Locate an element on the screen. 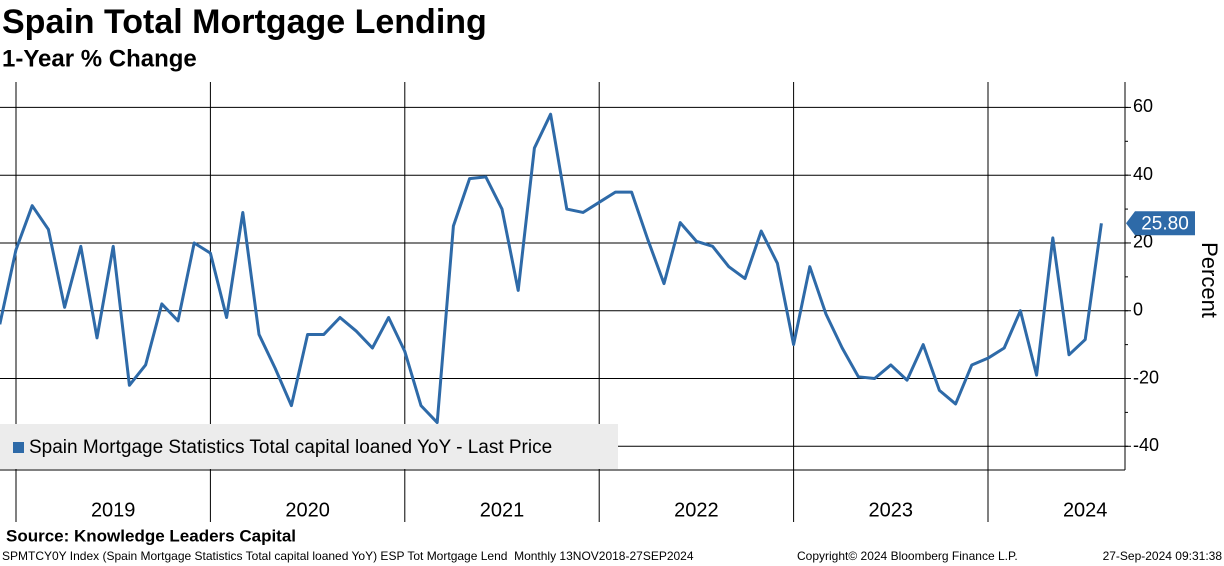 Image resolution: width=1224 pixels, height=566 pixels. footer-copyright: Copyright© 2024 Bloomberg Finance L.P. is located at coordinates (907, 556).